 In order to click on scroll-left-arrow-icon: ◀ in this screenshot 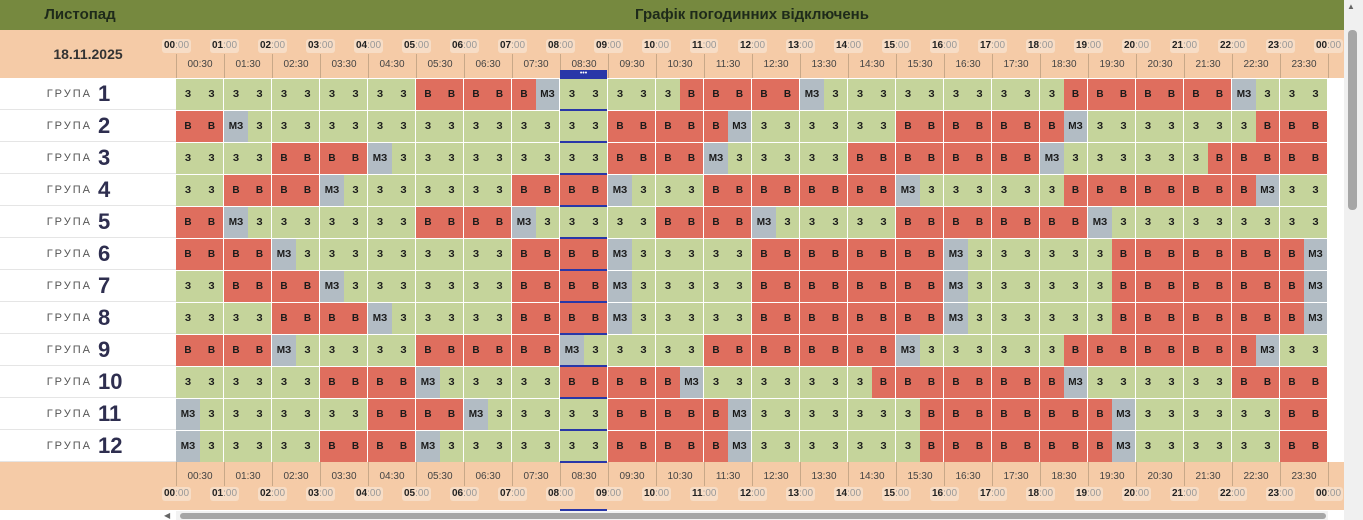, I will do `click(167, 515)`.